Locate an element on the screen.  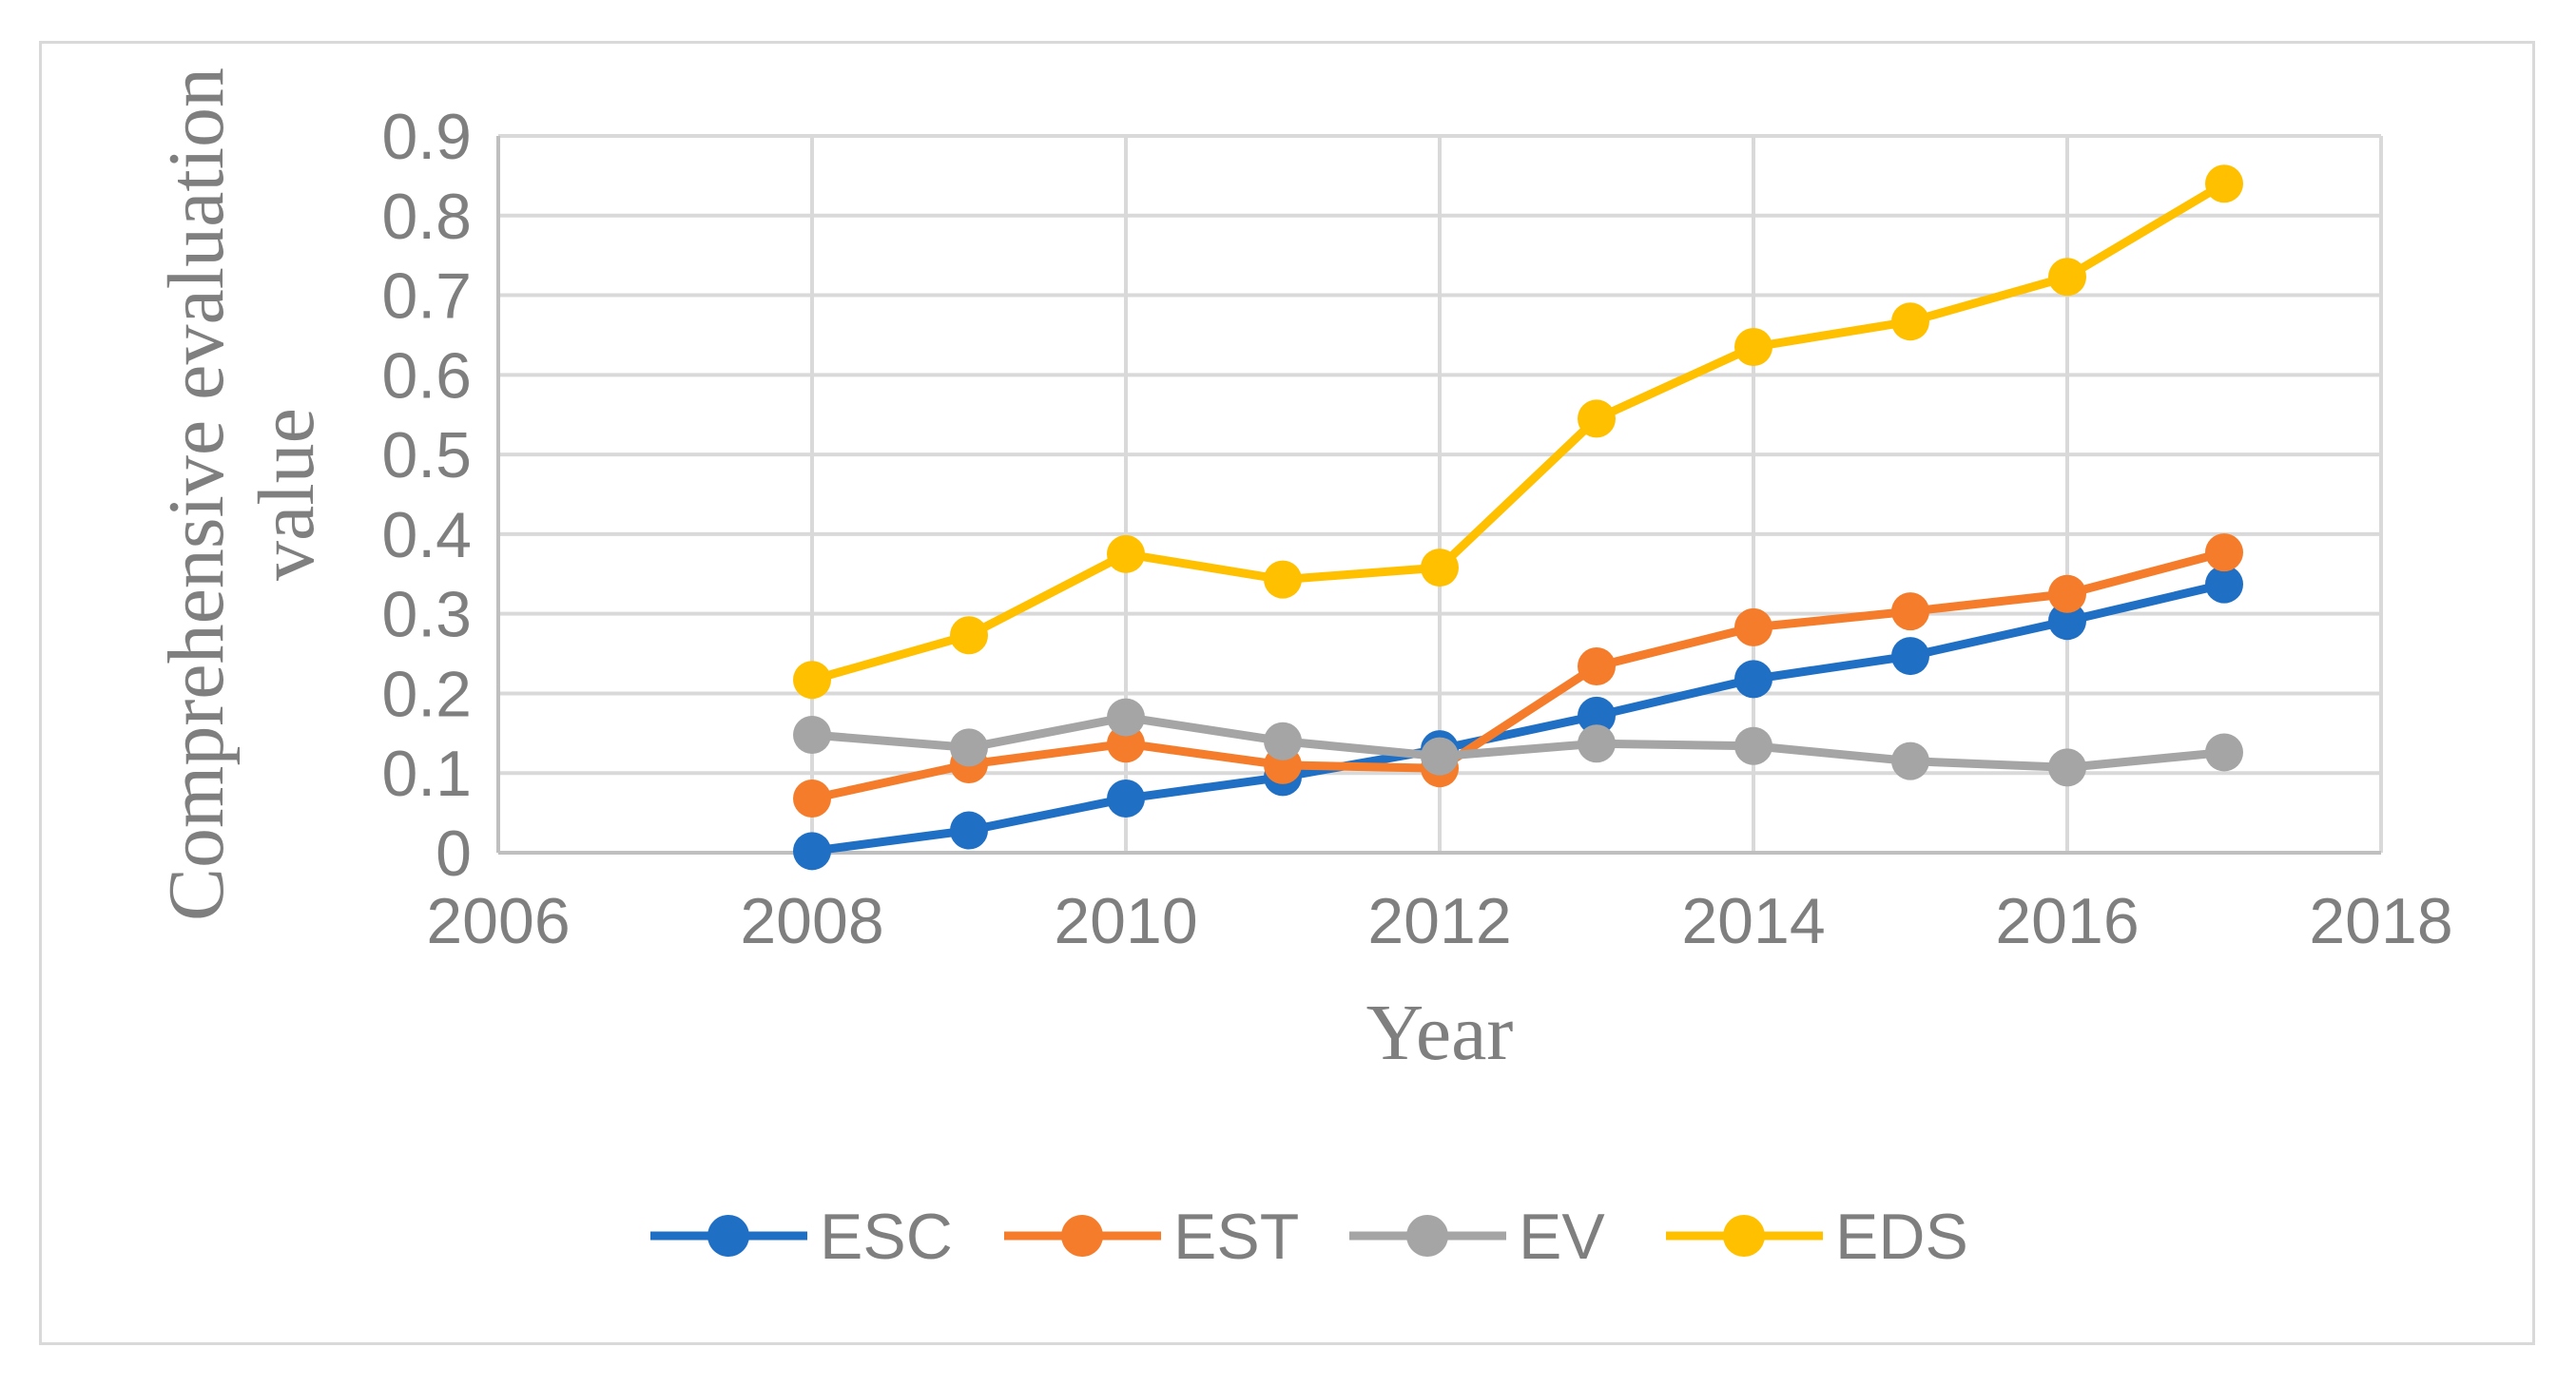
legend-item-ev: EV is located at coordinates (1477, 1237).